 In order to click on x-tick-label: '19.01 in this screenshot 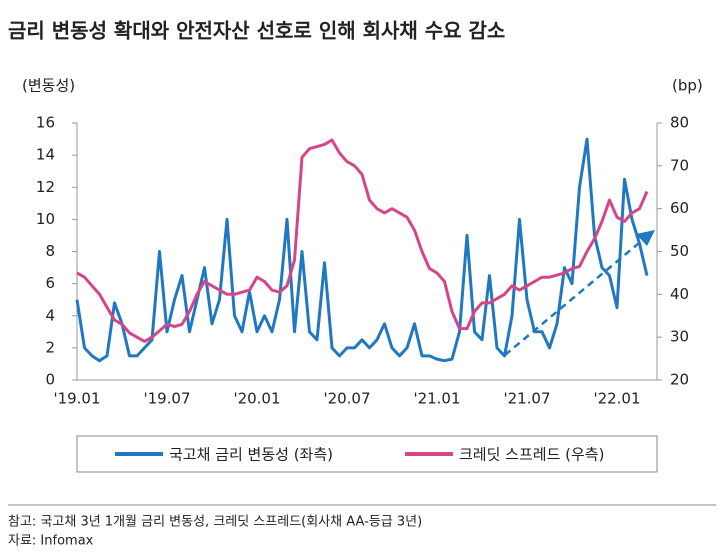, I will do `click(76, 399)`.